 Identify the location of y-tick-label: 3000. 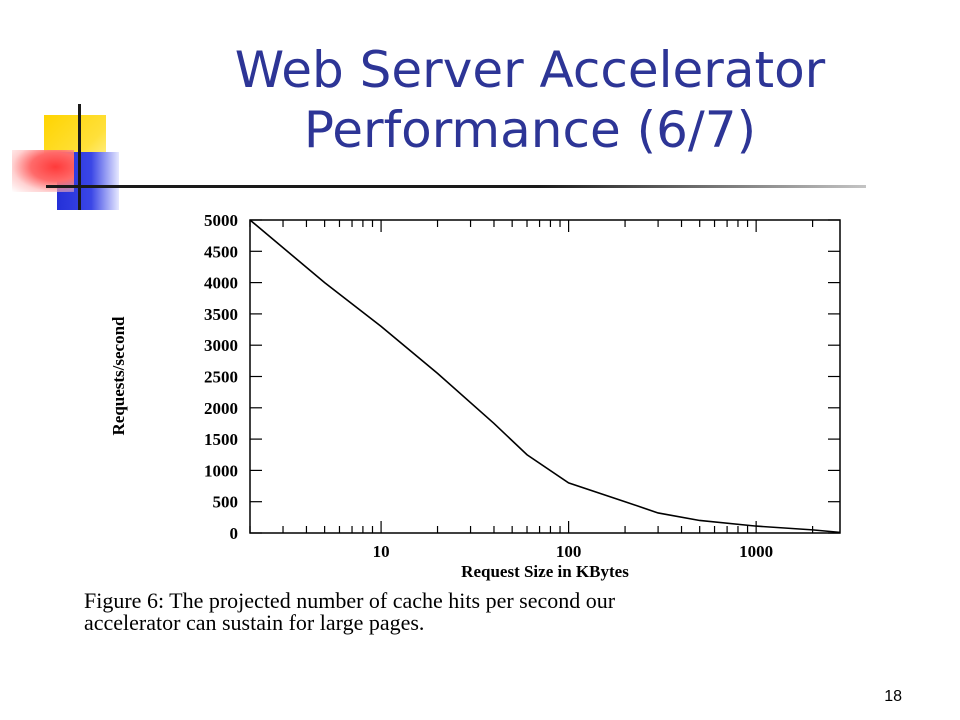
(221, 345).